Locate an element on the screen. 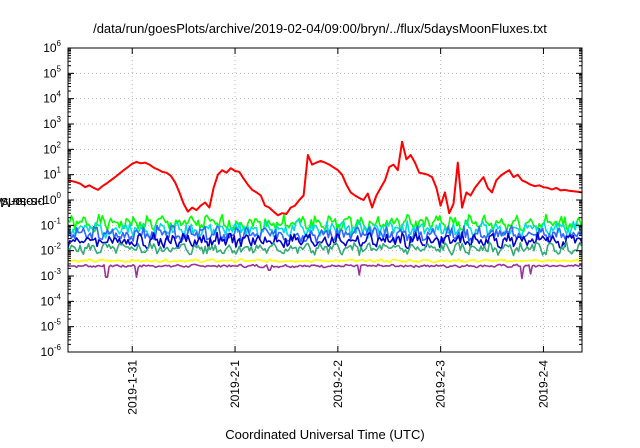 This screenshot has width=640, height=448. y-tick-label: 10⁶ is located at coordinates (52, 47).